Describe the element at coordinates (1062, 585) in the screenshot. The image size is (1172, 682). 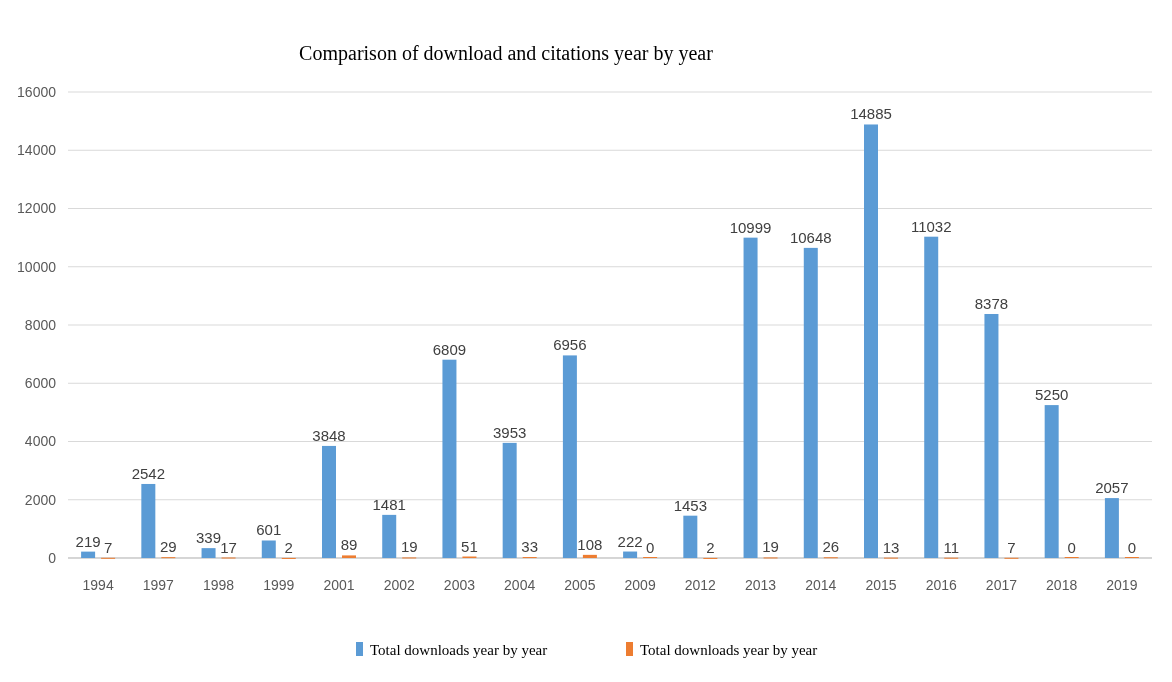
I see `x-tick-label: 2018` at that location.